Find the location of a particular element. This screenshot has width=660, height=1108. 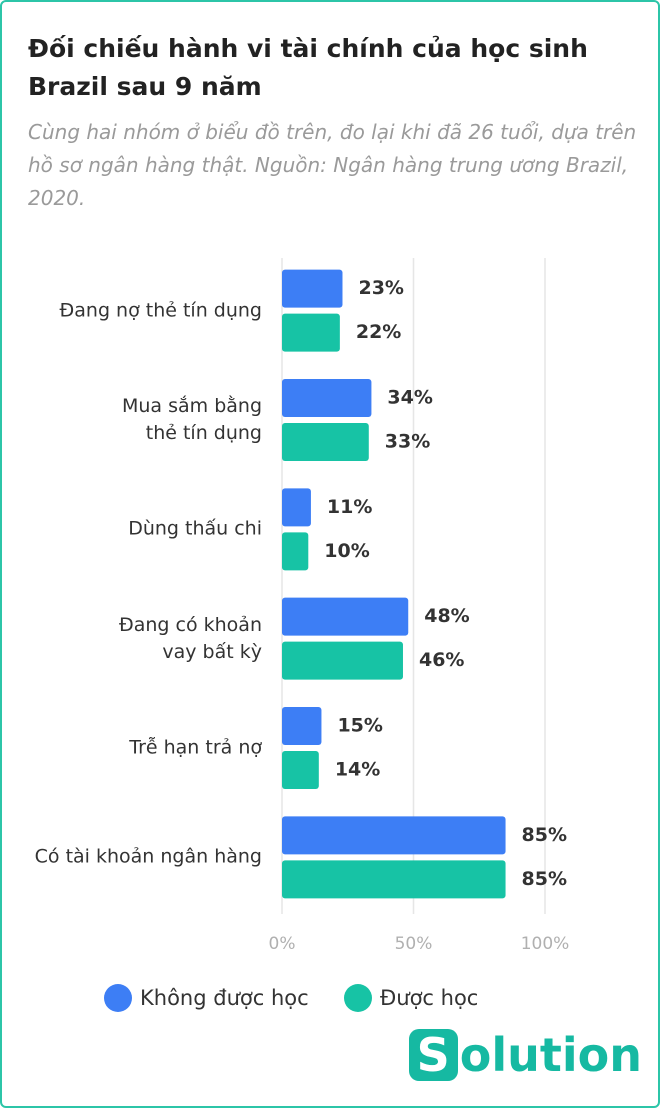

value-label: 33% is located at coordinates (407, 442).